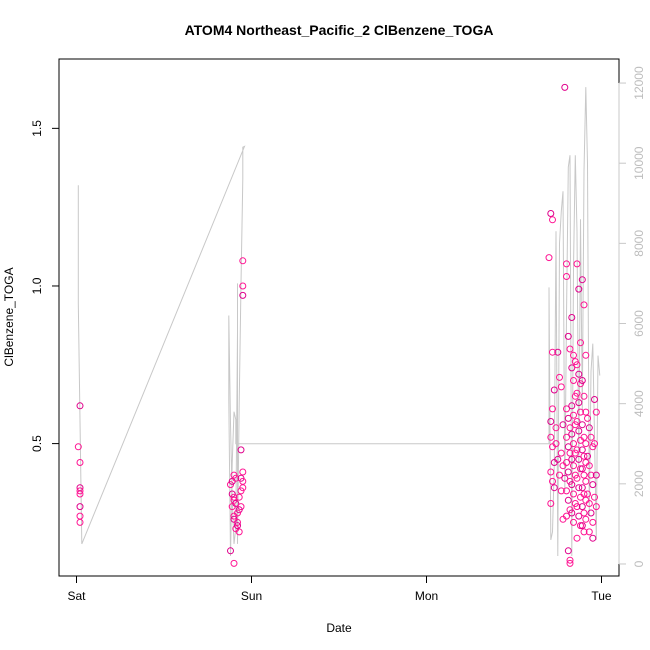  I want to click on y-right-tick-label: 10000, so click(639, 163).